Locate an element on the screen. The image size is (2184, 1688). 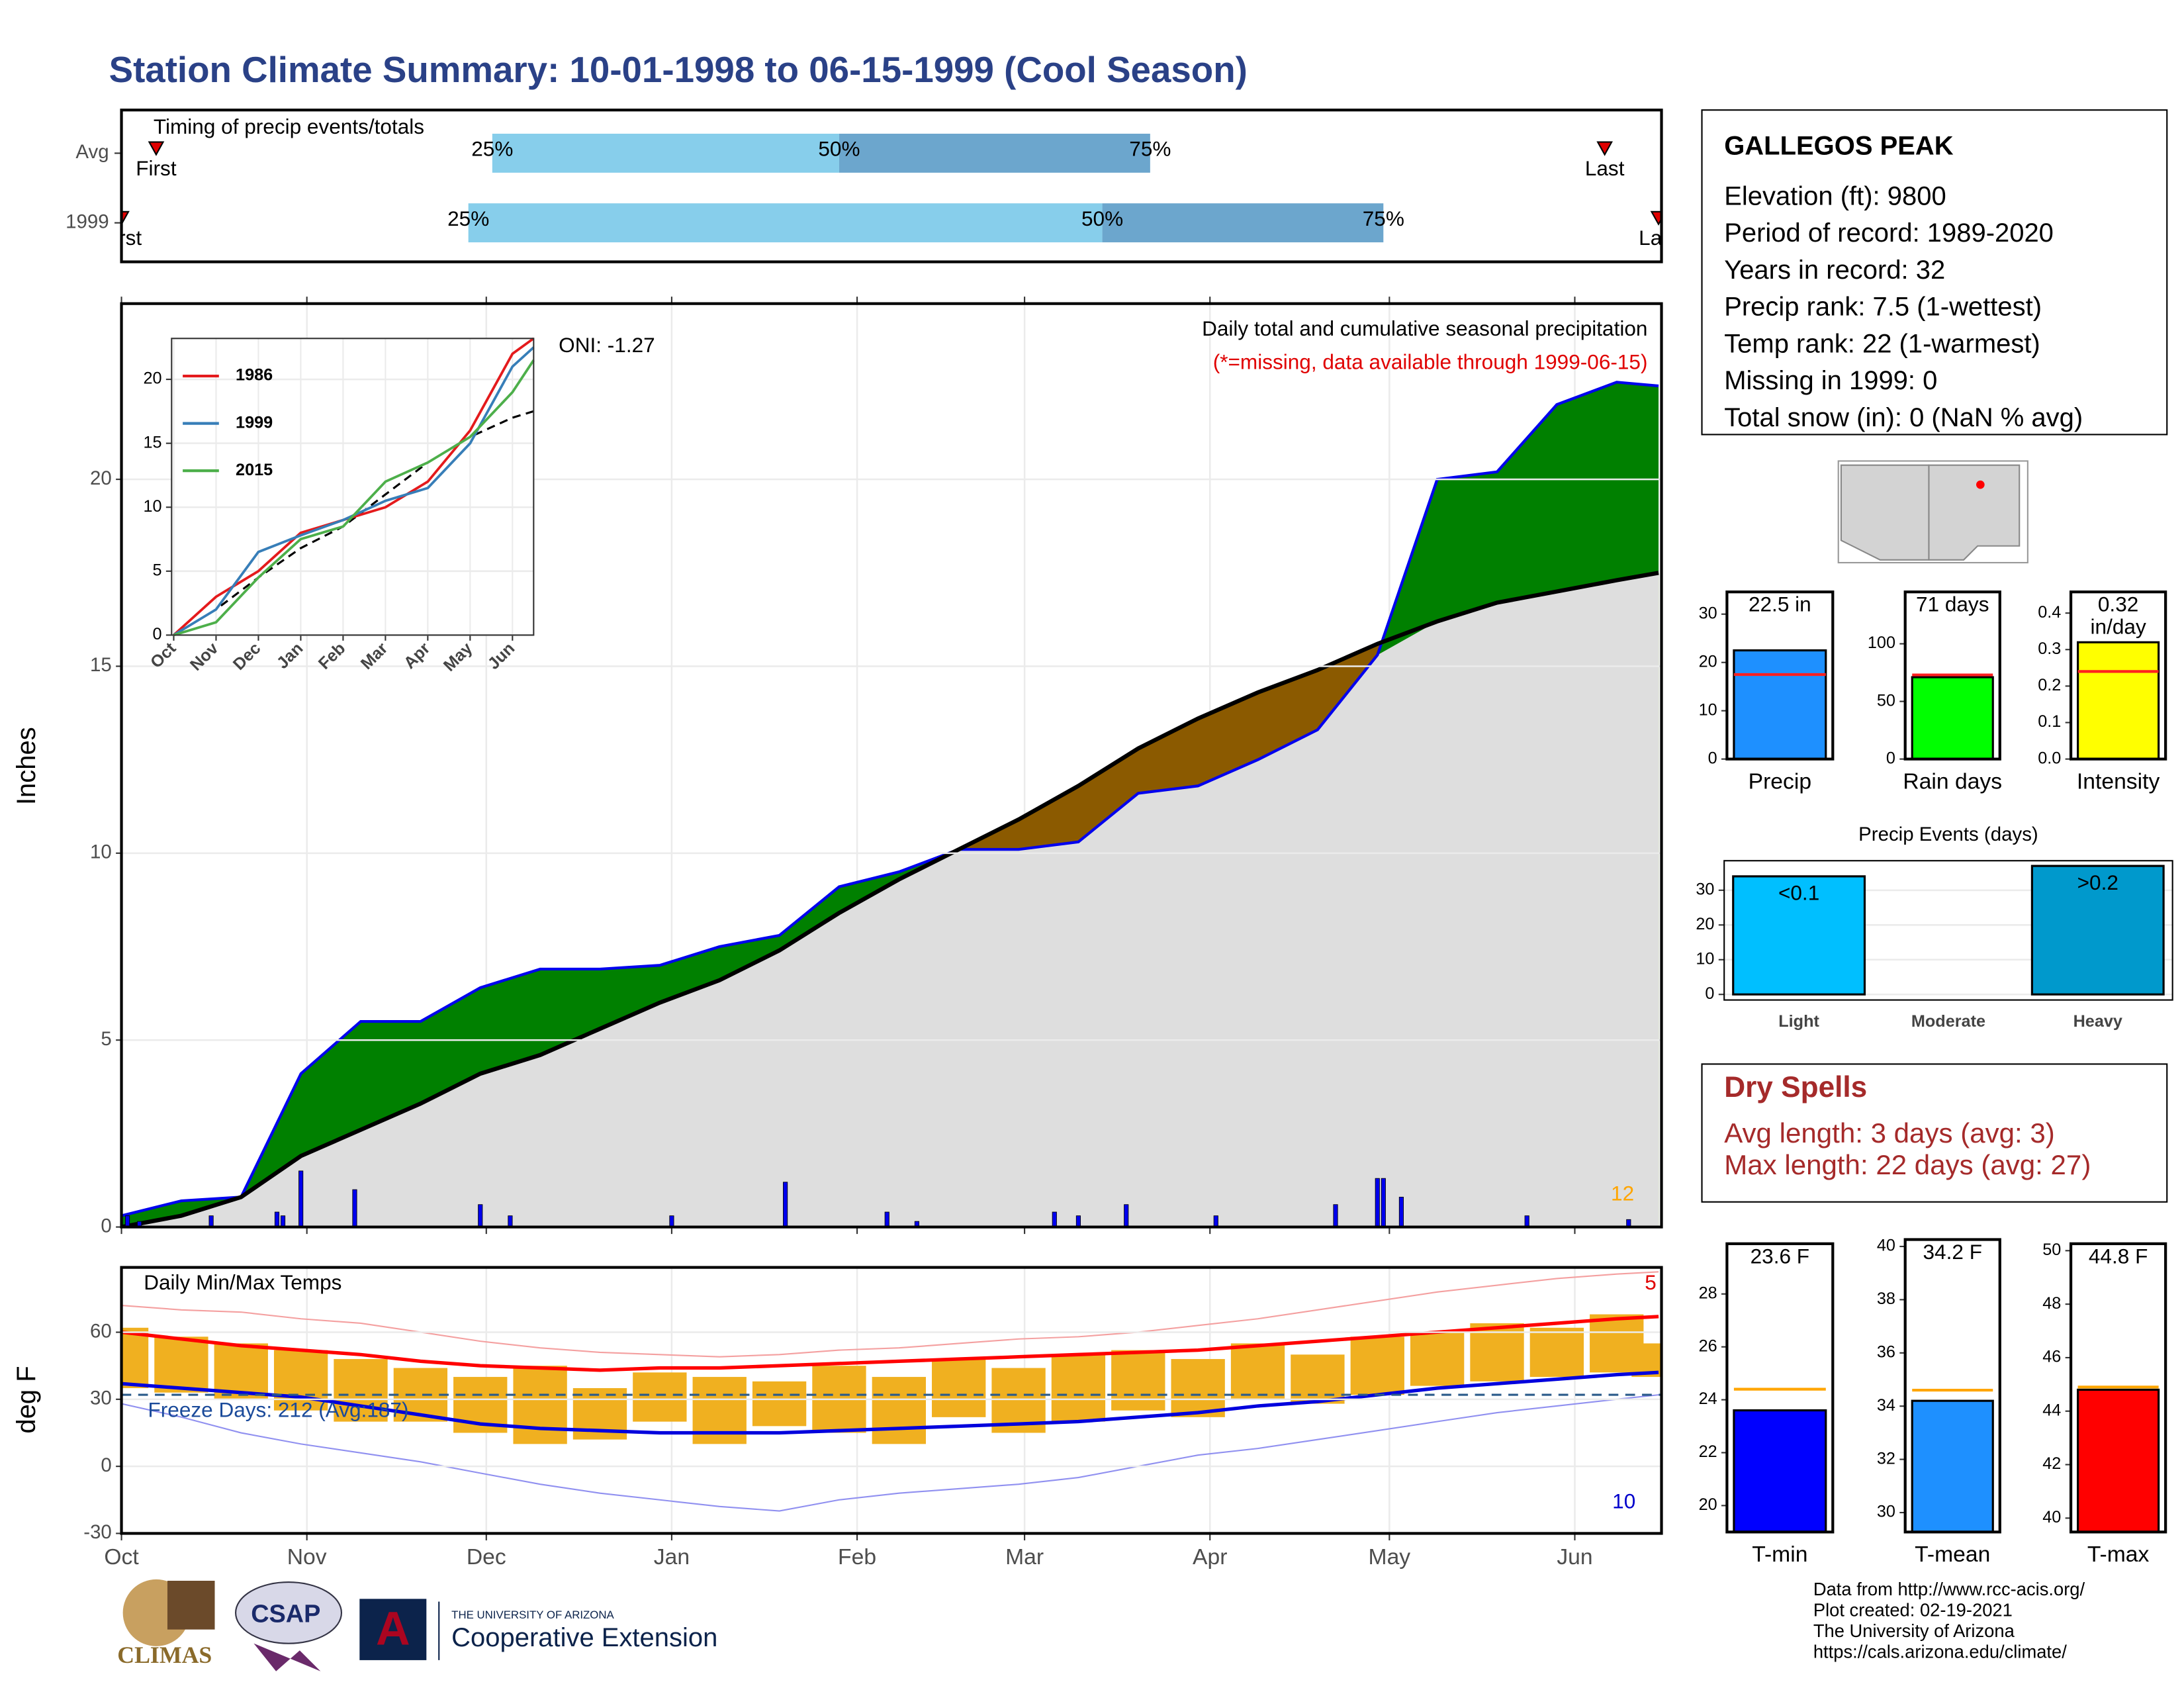
station-line: Years in record: 32 is located at coordinates (1834, 270).